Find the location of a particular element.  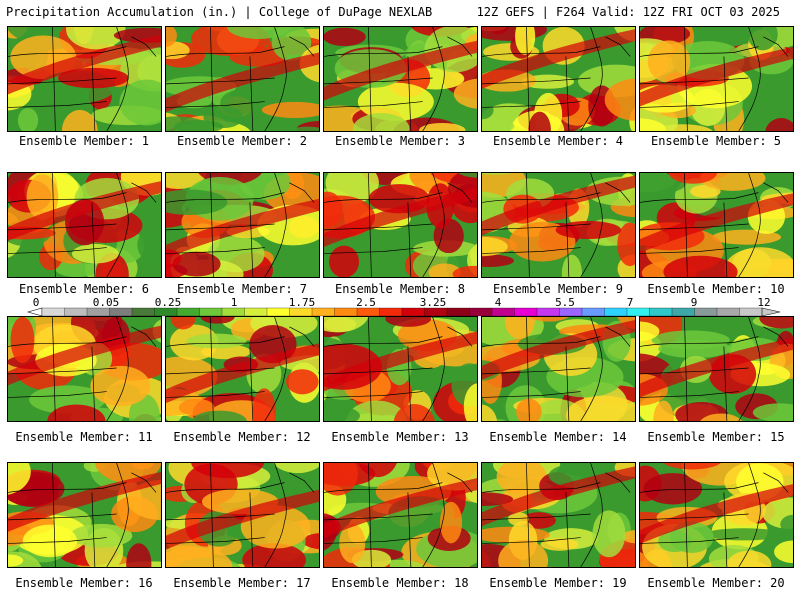

colorbar-tick-label: 12 is located at coordinates (764, 302).